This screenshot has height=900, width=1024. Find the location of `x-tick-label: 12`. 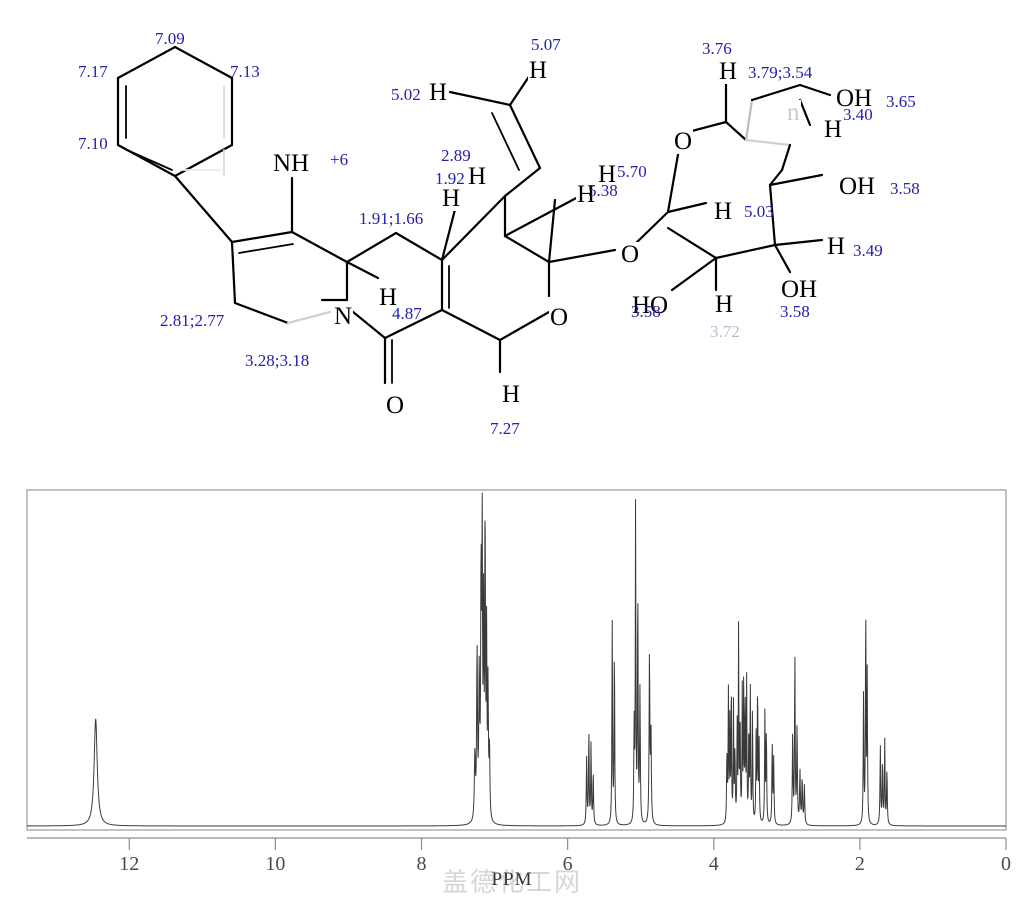

x-tick-label: 12 is located at coordinates (129, 864).